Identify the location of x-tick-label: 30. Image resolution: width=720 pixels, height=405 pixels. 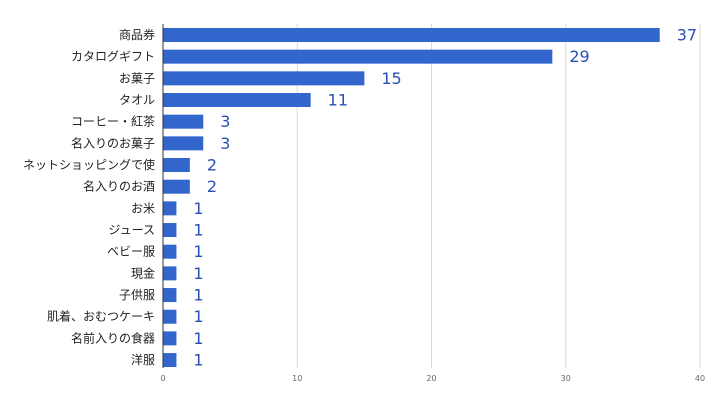
(566, 378).